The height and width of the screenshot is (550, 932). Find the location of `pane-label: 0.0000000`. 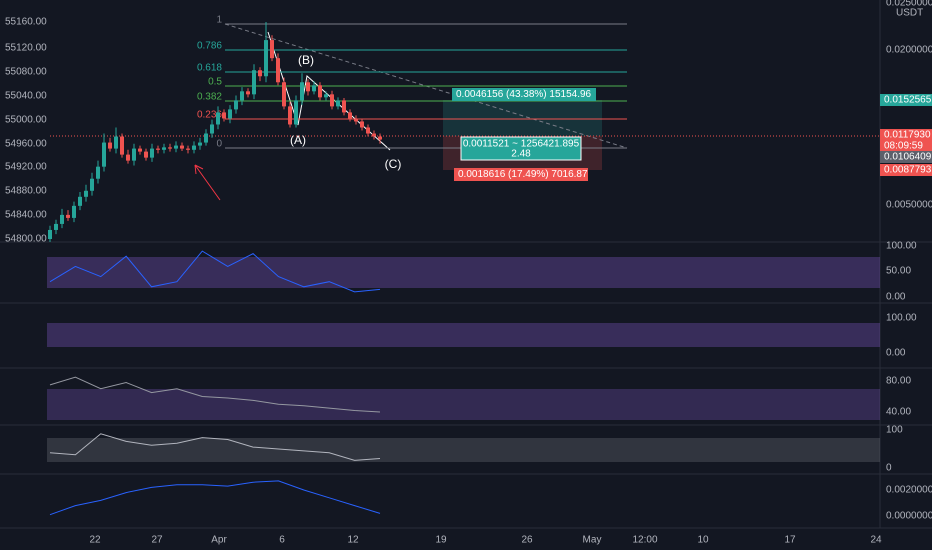

pane-label: 0.0000000 is located at coordinates (909, 516).